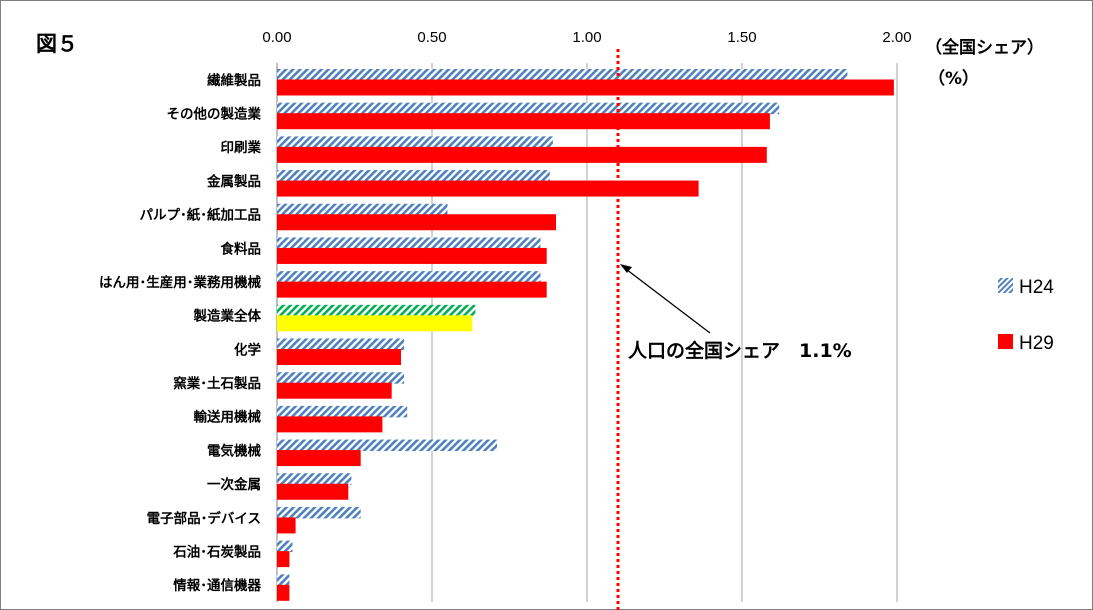 Image resolution: width=1093 pixels, height=610 pixels. I want to click on annotation-arrow, so click(666, 299).